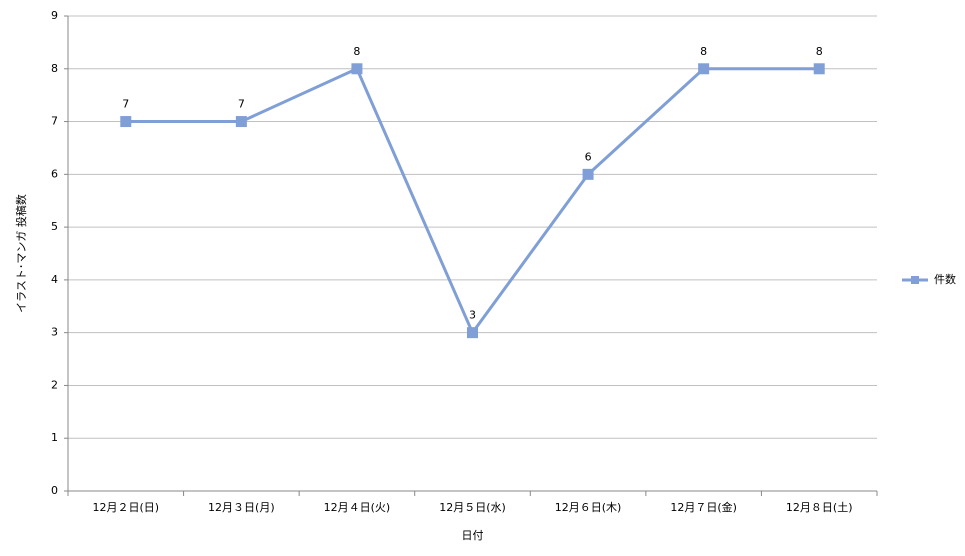  I want to click on x-tick-label: 12月８日(土), so click(819, 507).